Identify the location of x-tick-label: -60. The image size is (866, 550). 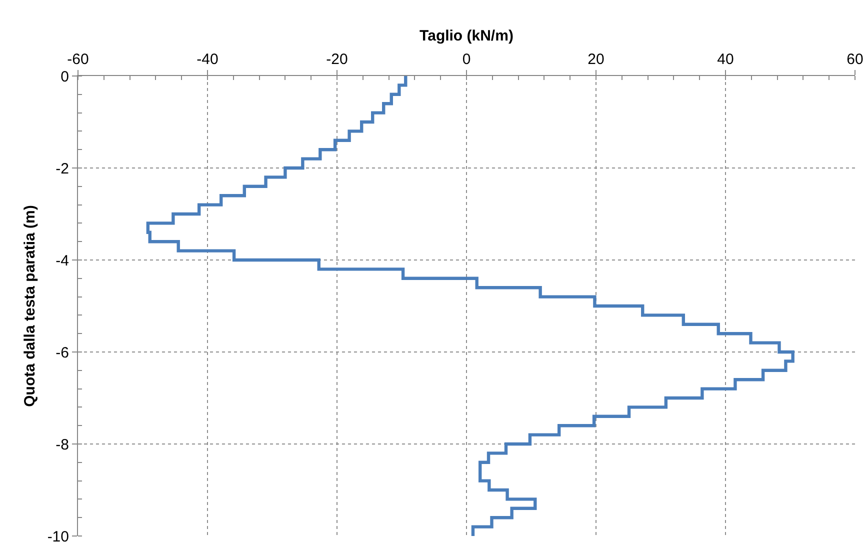
(78, 59).